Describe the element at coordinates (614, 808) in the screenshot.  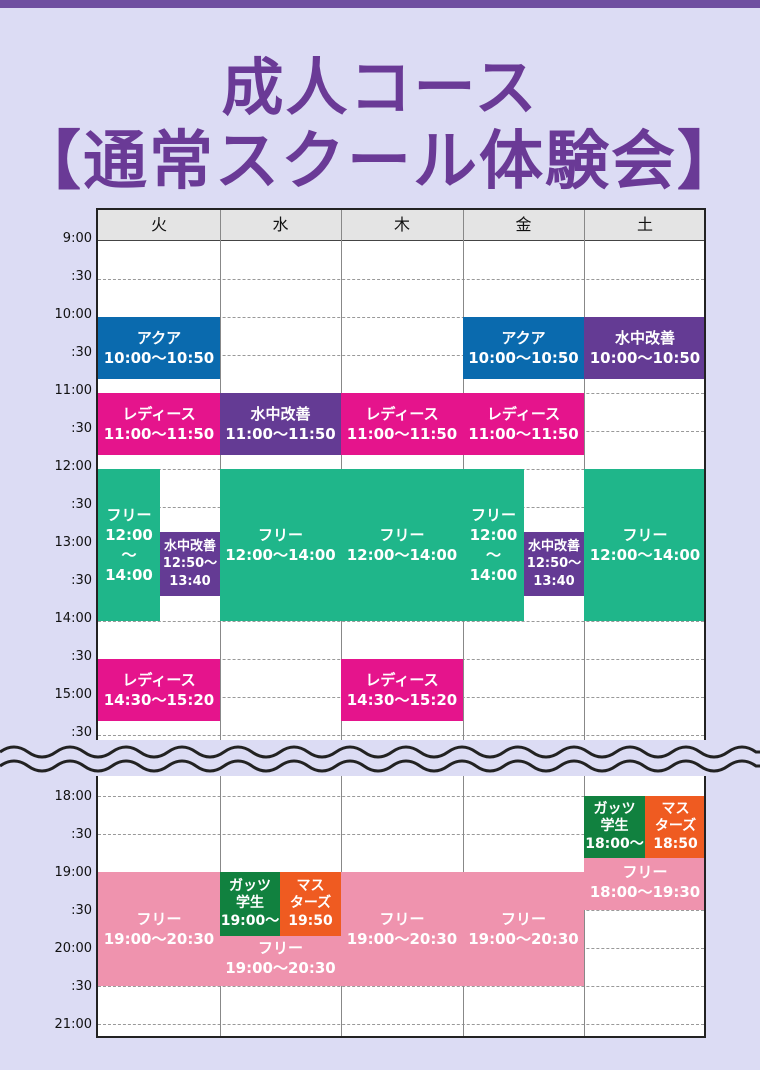
I see `lesson-label: ガッツ` at that location.